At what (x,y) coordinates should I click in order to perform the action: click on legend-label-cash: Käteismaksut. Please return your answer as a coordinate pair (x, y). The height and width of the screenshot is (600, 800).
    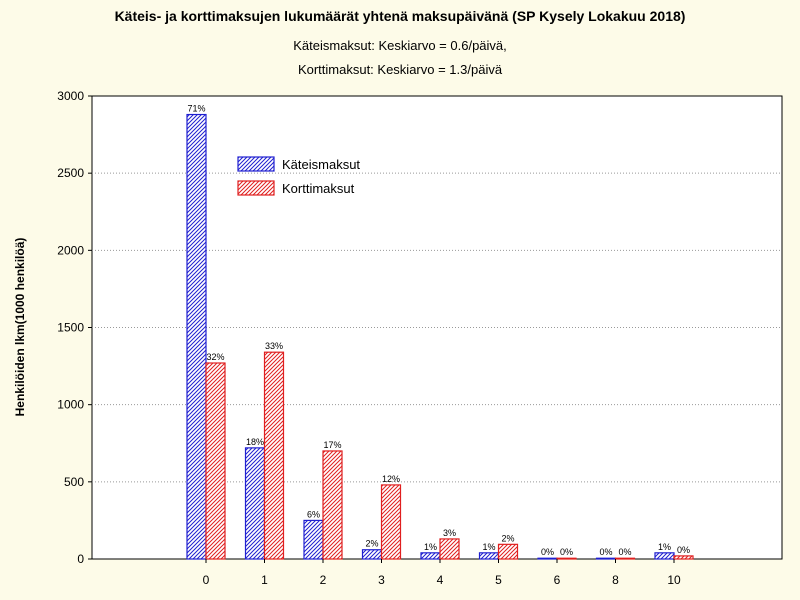
    Looking at the image, I should click on (321, 164).